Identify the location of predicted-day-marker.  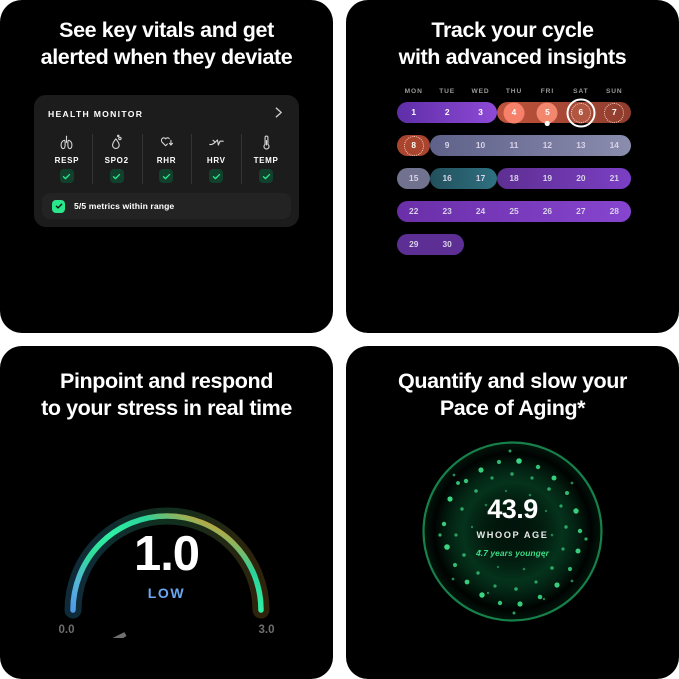
(413, 145).